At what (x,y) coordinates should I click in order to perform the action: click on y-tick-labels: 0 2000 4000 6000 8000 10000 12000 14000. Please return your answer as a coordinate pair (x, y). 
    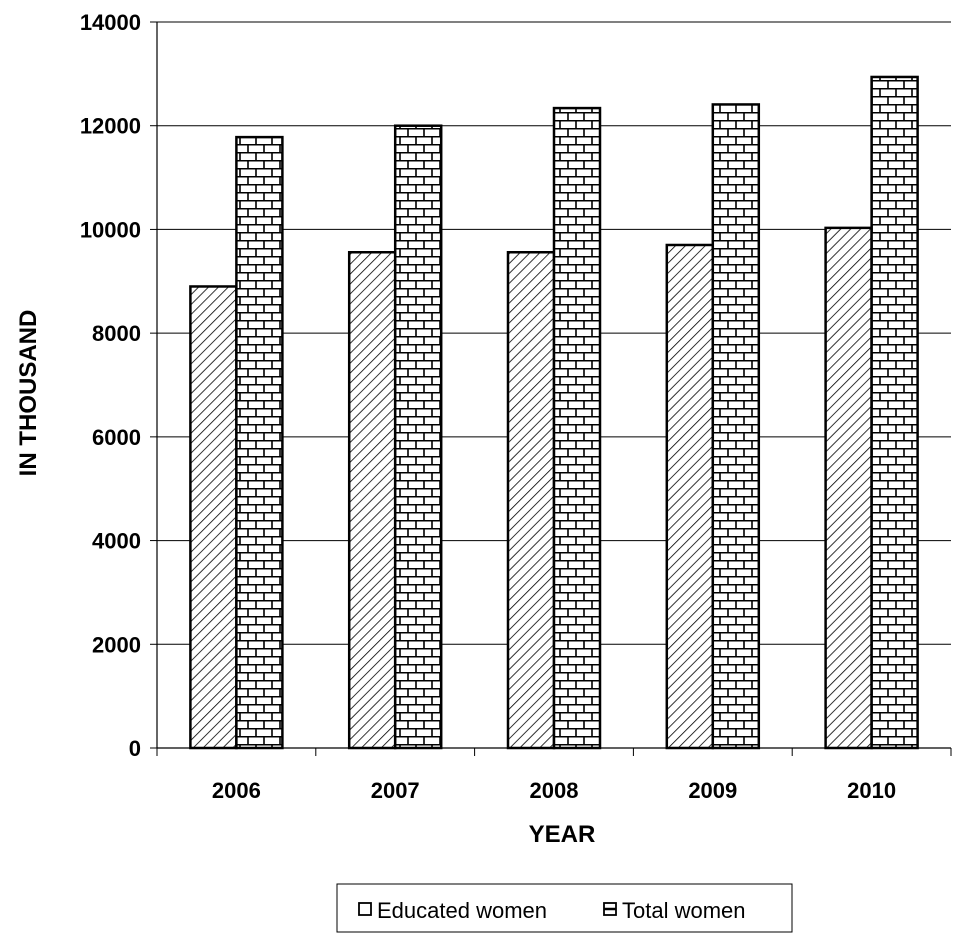
    Looking at the image, I should click on (110, 385).